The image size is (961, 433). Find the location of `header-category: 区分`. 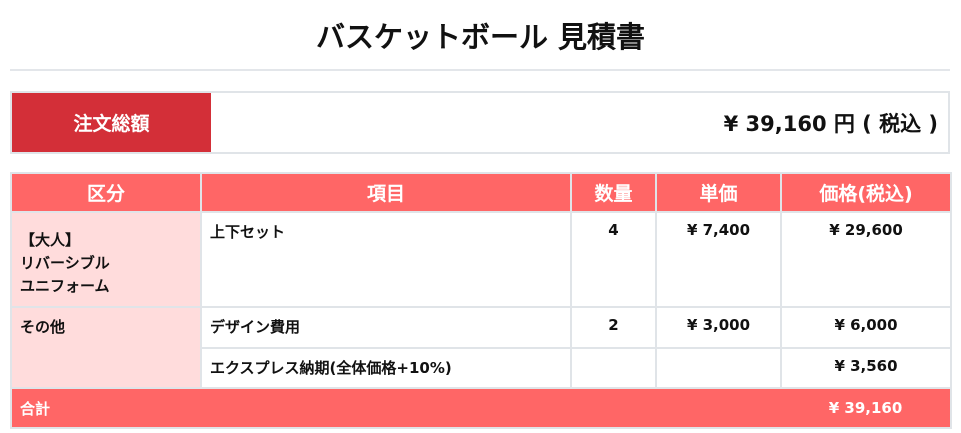

header-category: 区分 is located at coordinates (106, 192).